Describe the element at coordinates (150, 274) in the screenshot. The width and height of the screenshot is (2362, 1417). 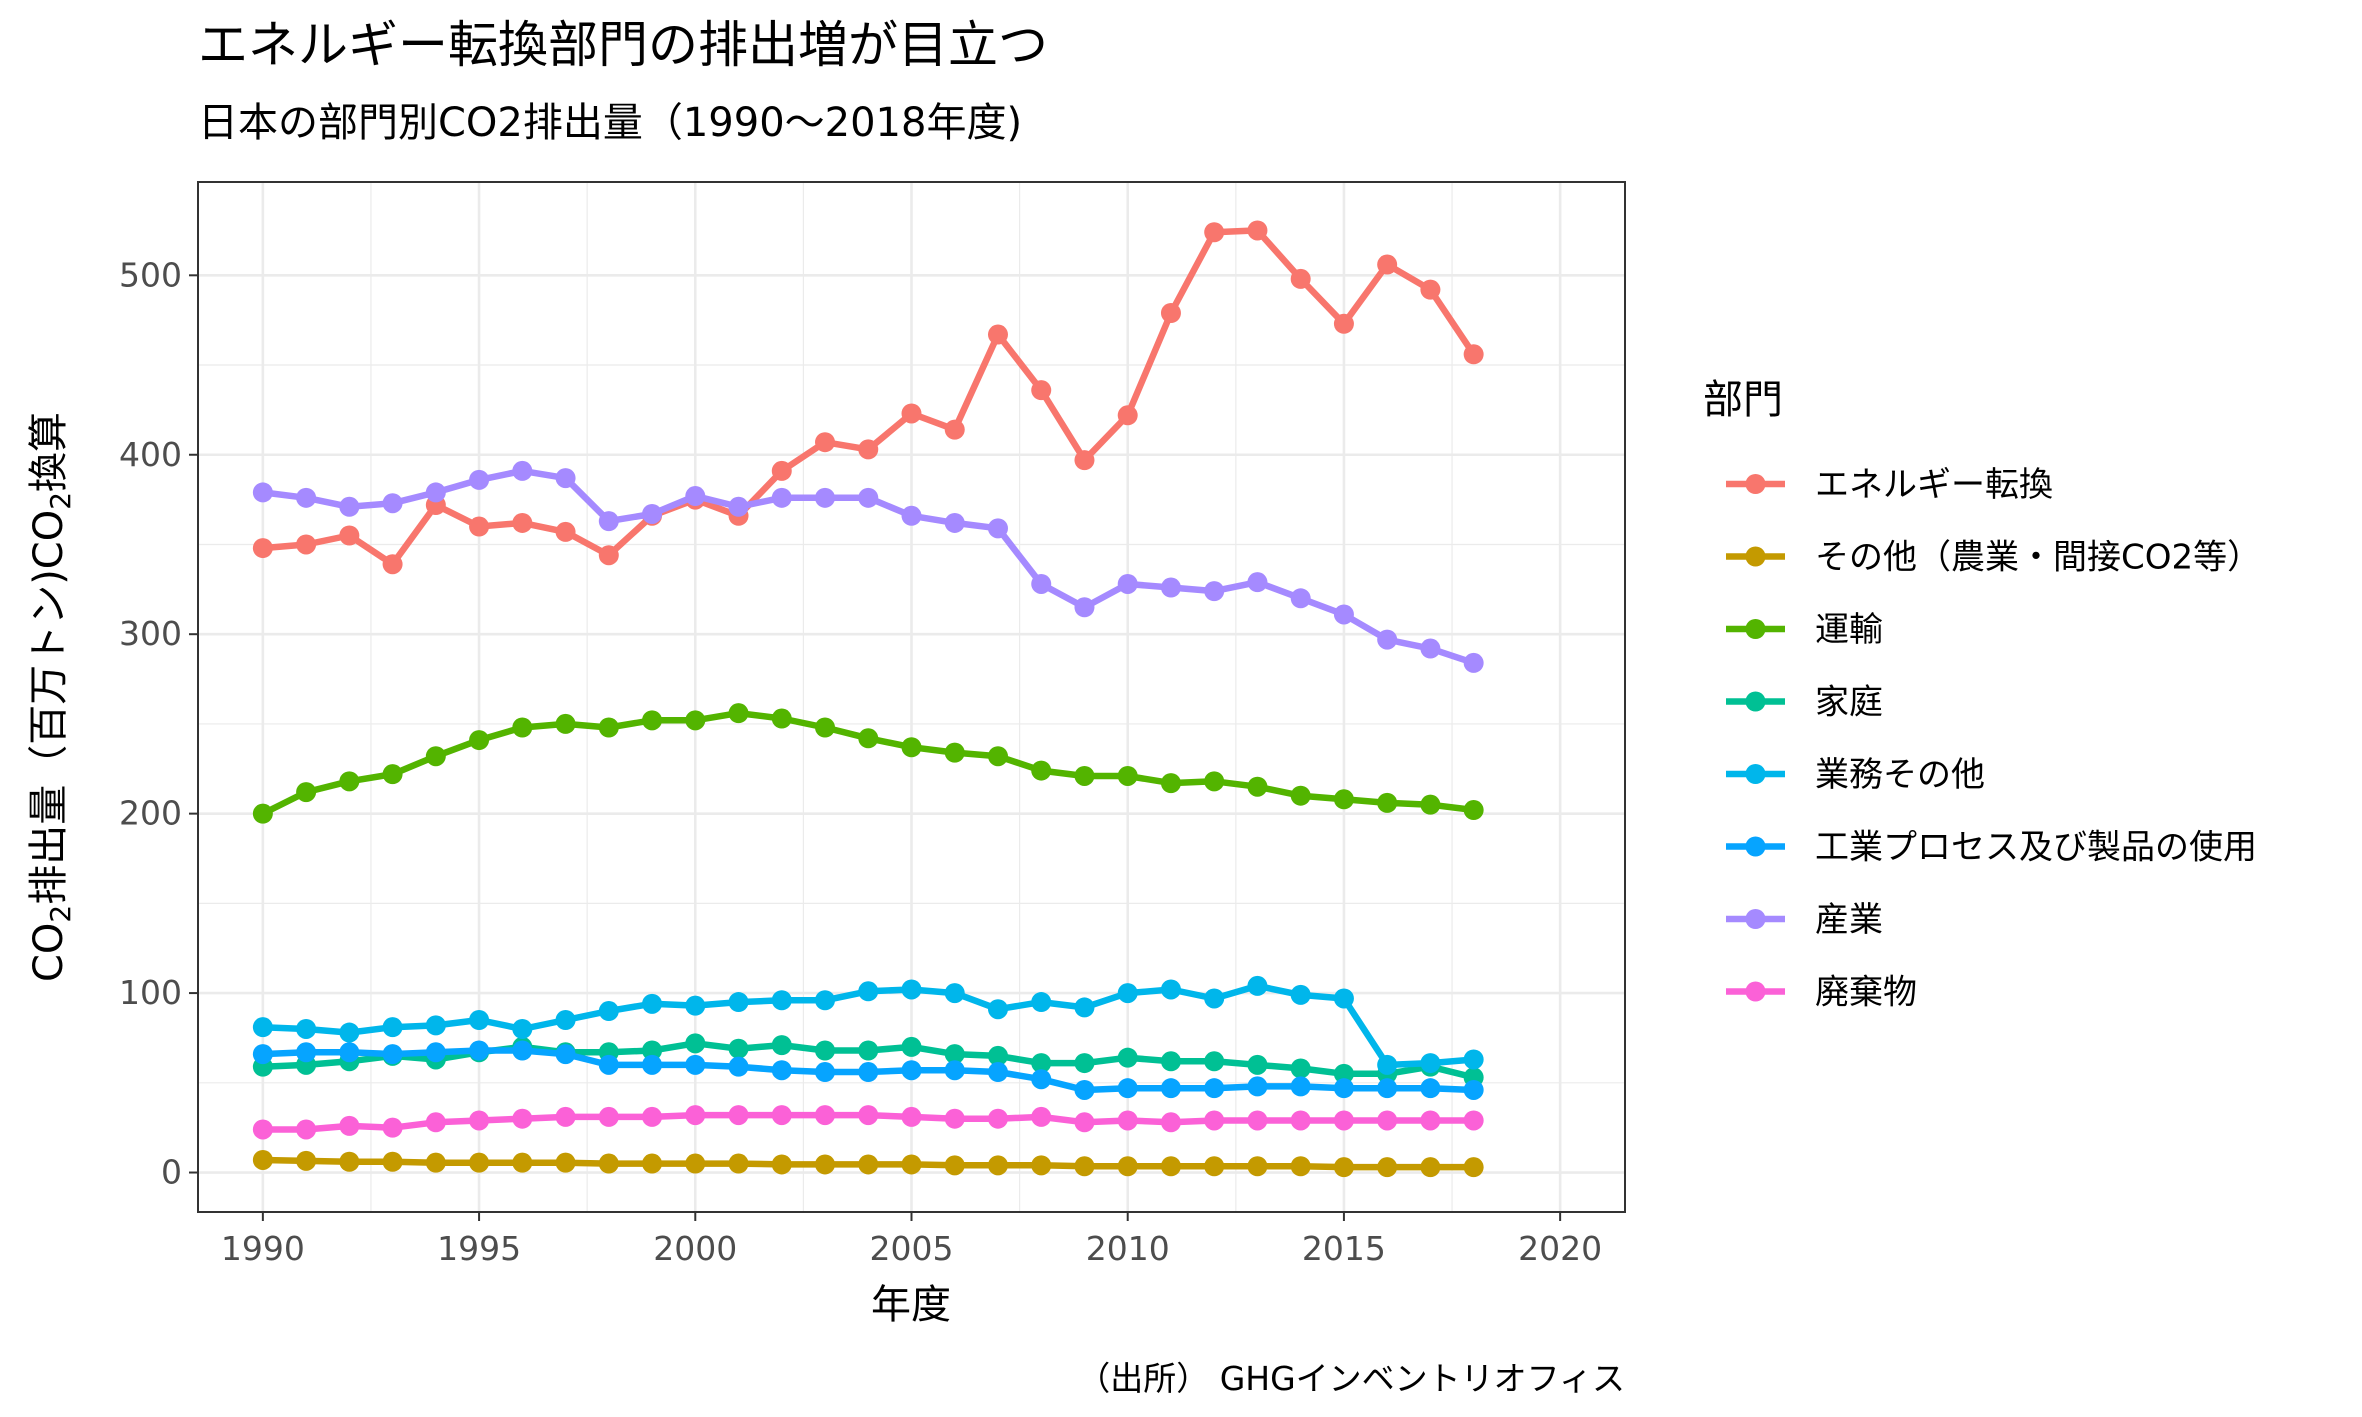
I see `y-tick-label: 500` at that location.